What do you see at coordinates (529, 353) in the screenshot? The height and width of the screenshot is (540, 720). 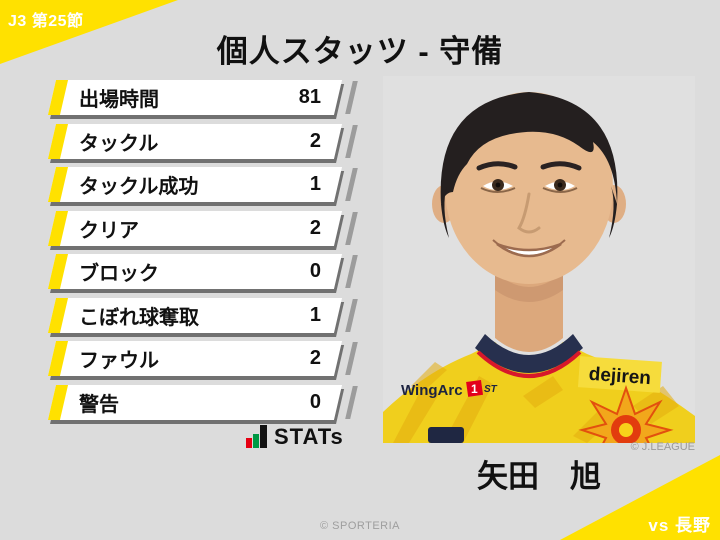 I see `jersey-collar` at bounding box center [529, 353].